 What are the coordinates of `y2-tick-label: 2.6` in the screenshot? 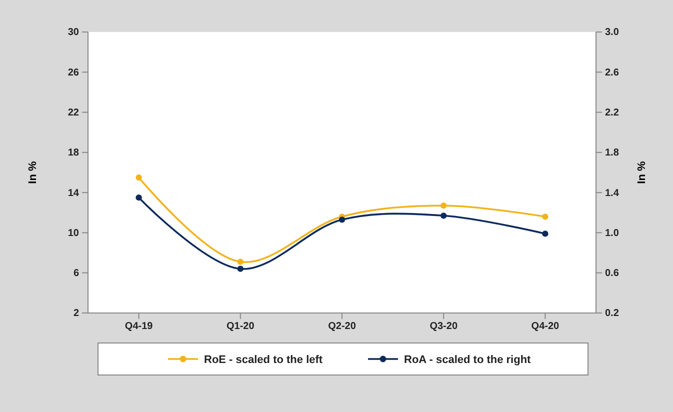 It's located at (612, 72).